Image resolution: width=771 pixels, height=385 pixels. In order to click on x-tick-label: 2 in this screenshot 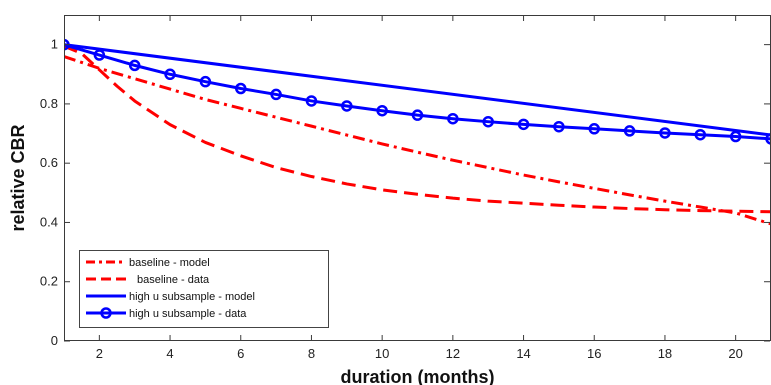, I will do `click(99, 353)`.